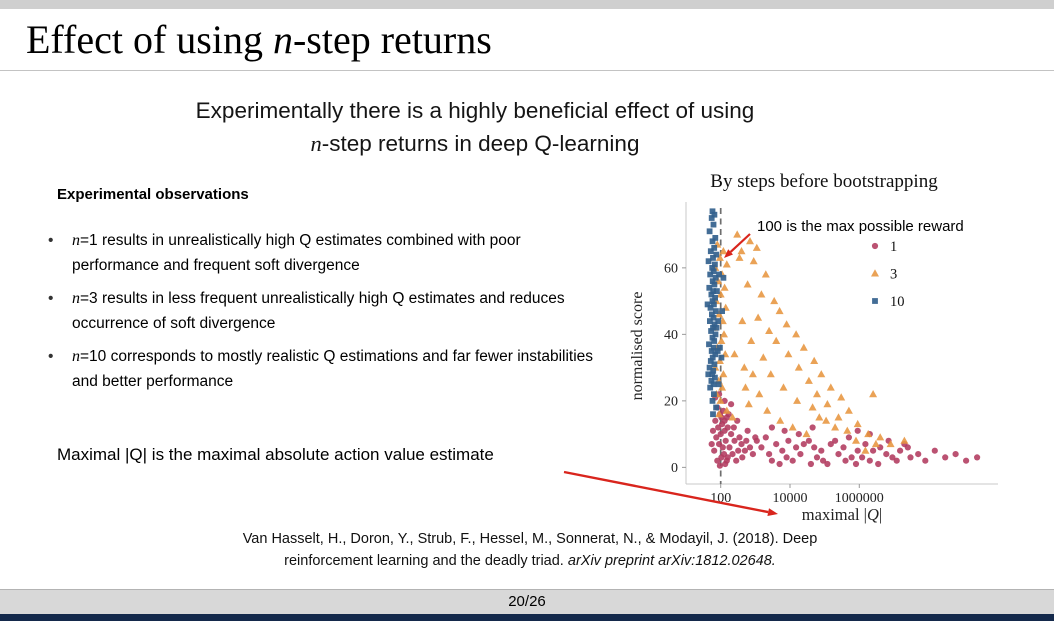  Describe the element at coordinates (859, 498) in the screenshot. I see `svg-text: 1000000` at that location.